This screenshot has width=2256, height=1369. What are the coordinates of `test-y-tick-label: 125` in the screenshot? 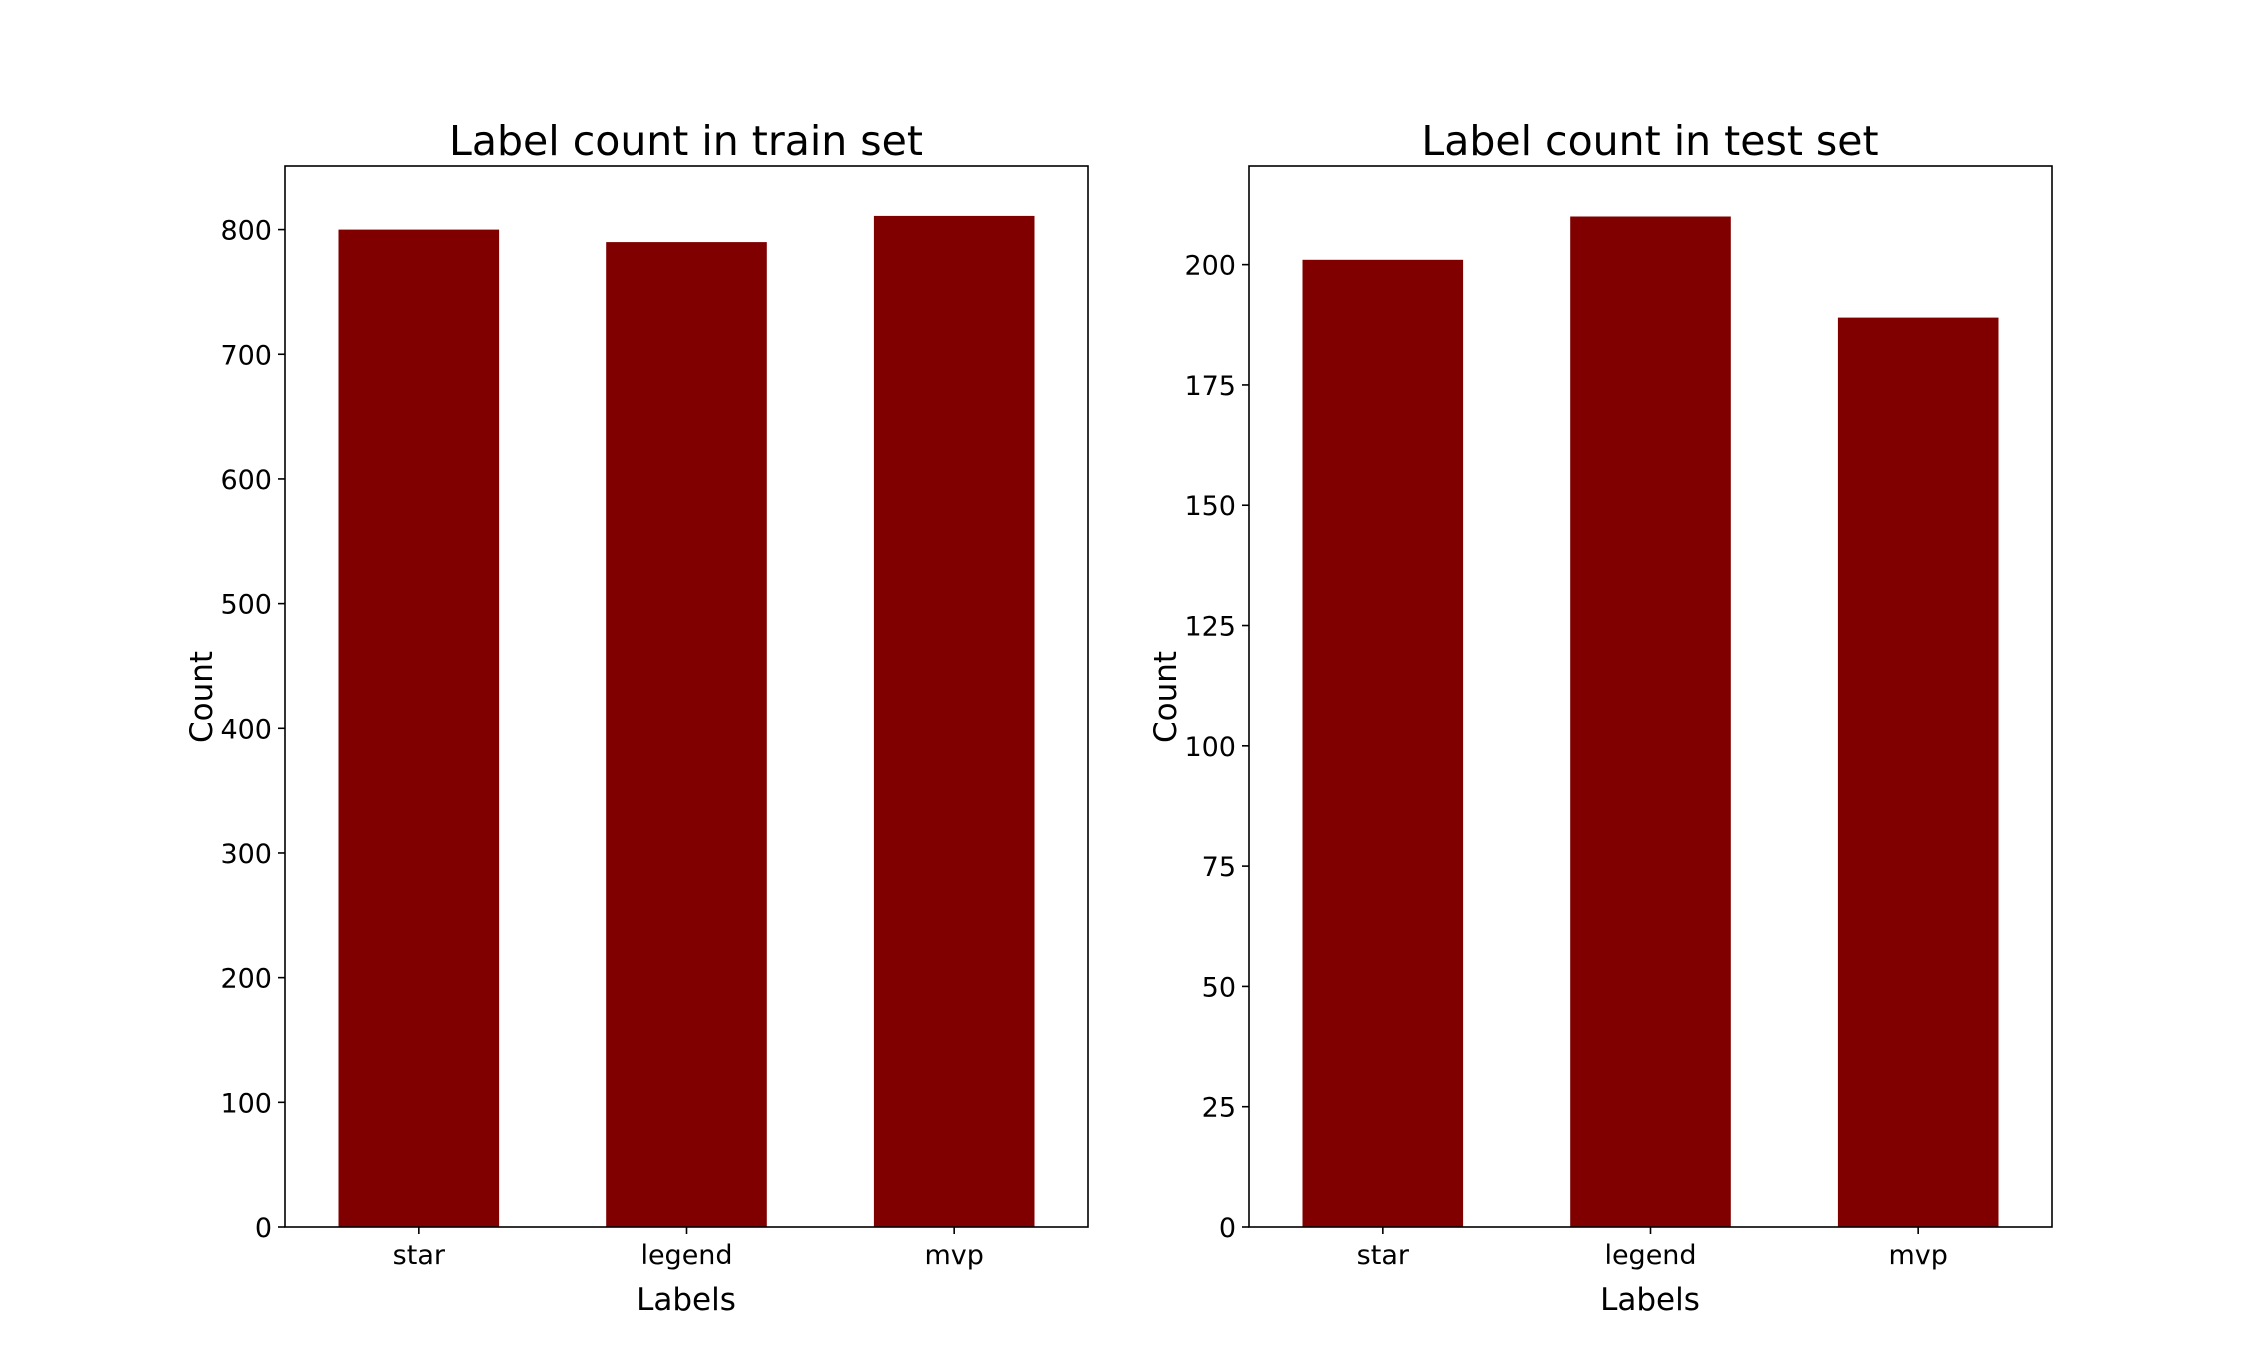 It's located at (1210, 627).